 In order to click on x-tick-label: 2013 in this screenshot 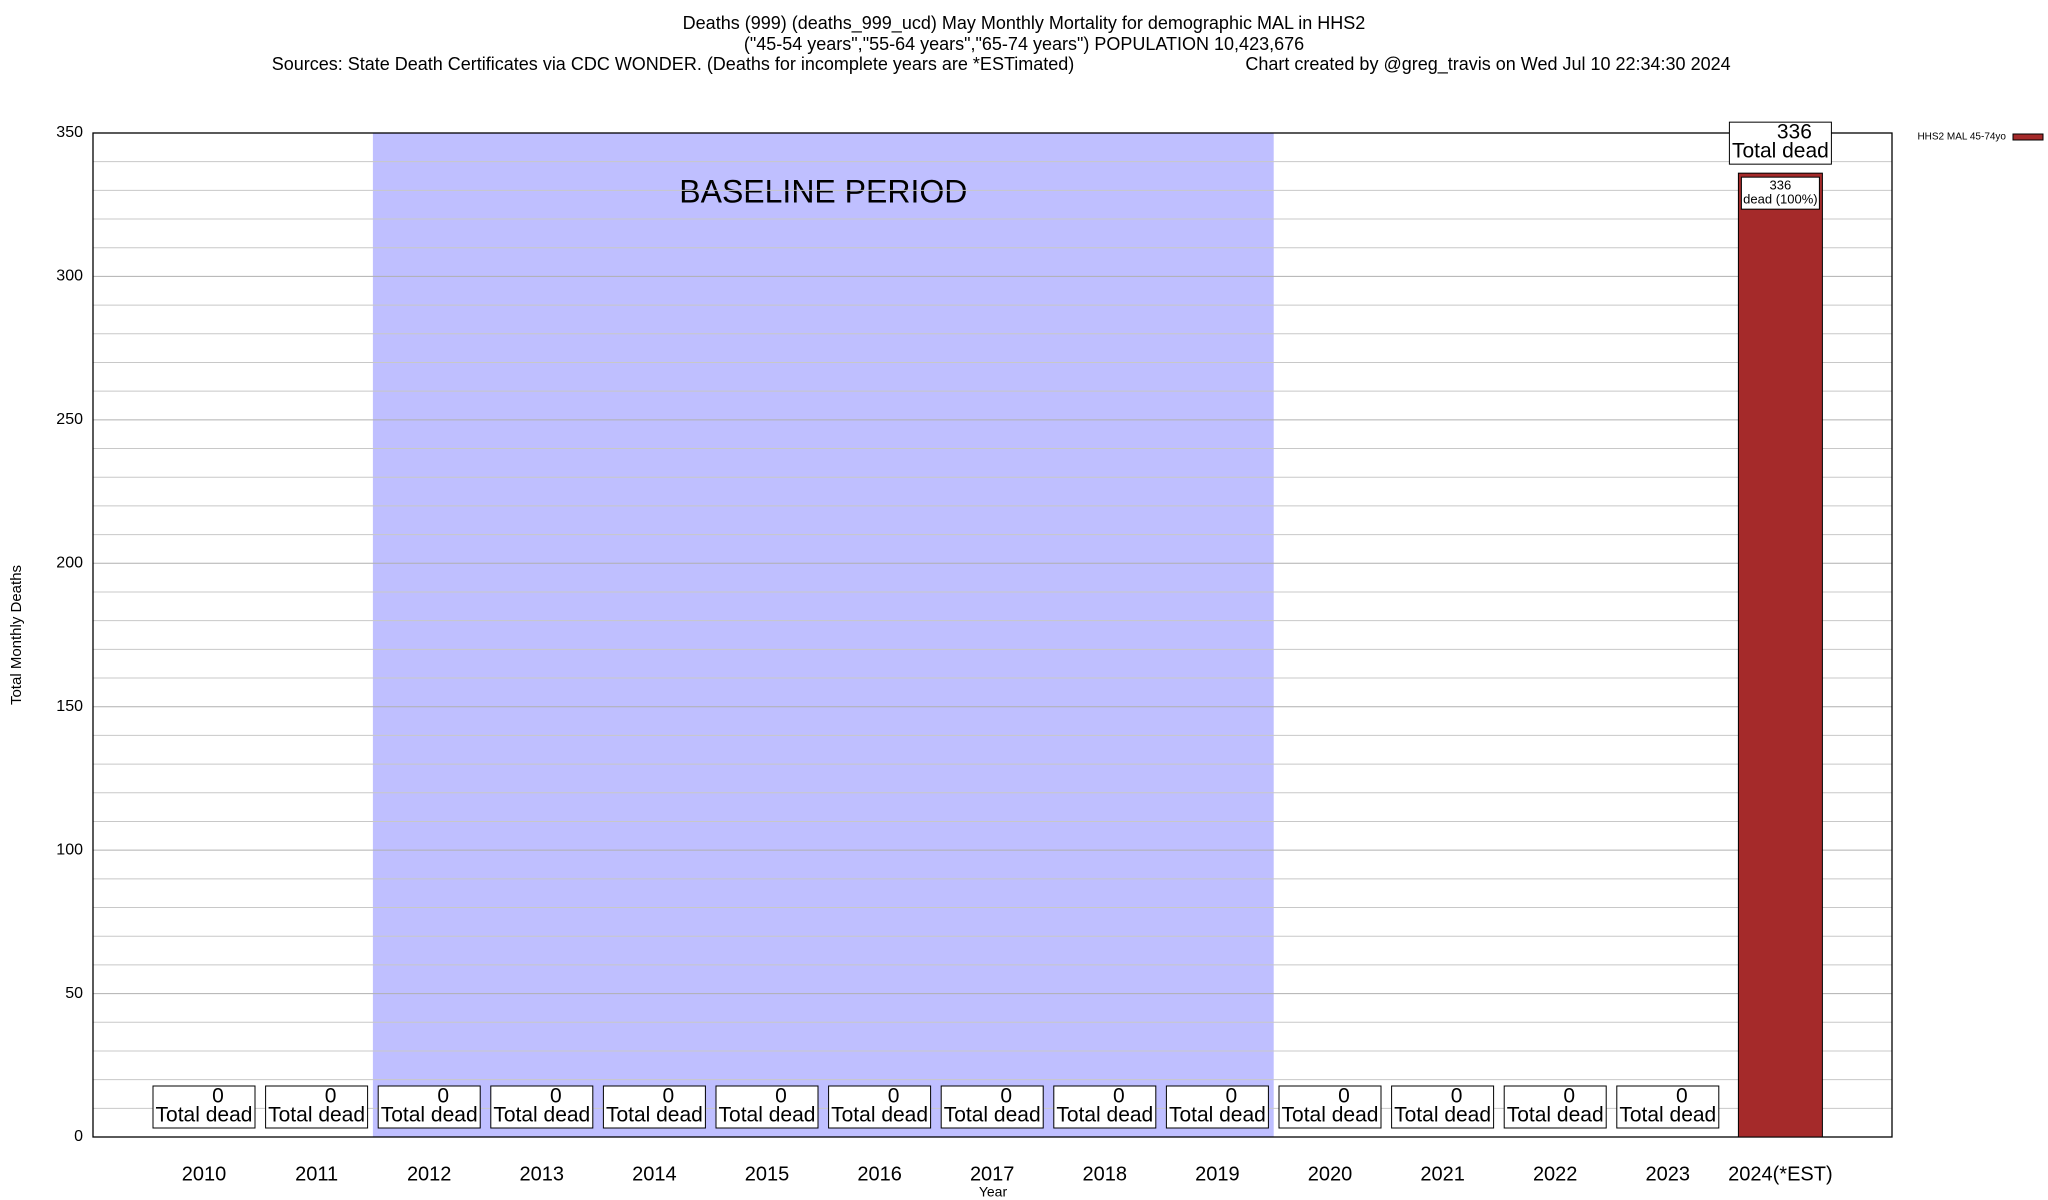, I will do `click(542, 1174)`.